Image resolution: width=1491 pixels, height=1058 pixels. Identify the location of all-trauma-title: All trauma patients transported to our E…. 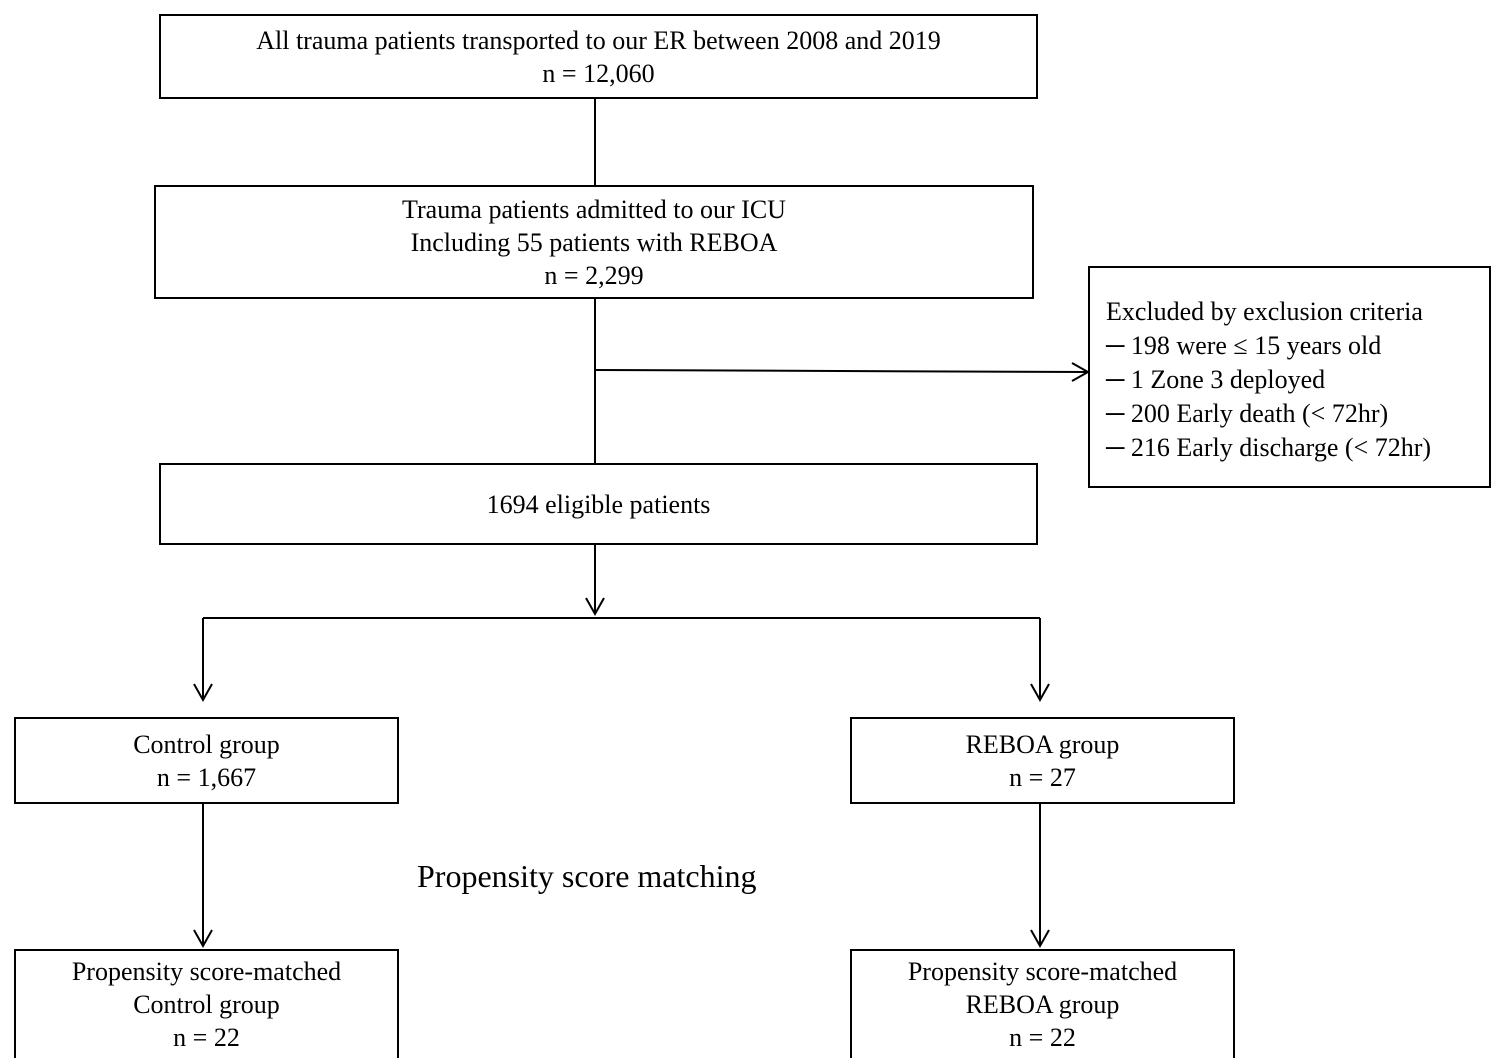
(598, 40).